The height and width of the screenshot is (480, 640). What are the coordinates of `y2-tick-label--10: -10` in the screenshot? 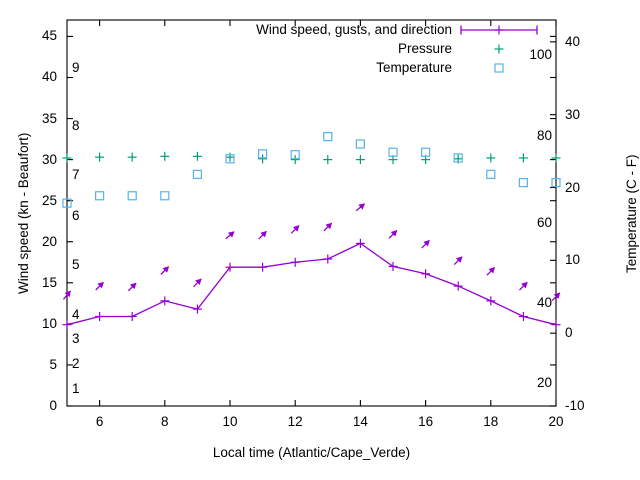 It's located at (575, 405).